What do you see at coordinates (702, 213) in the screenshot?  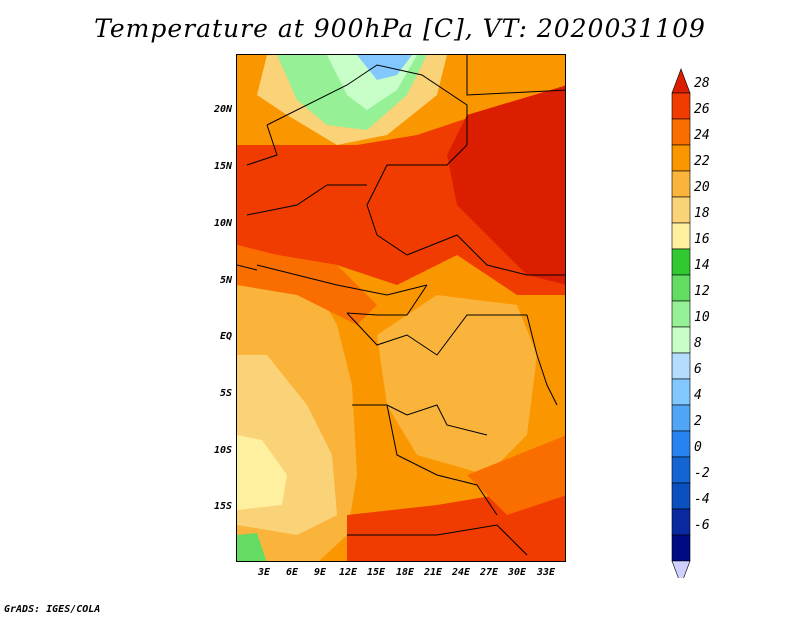 I see `colorbar-label: 18` at bounding box center [702, 213].